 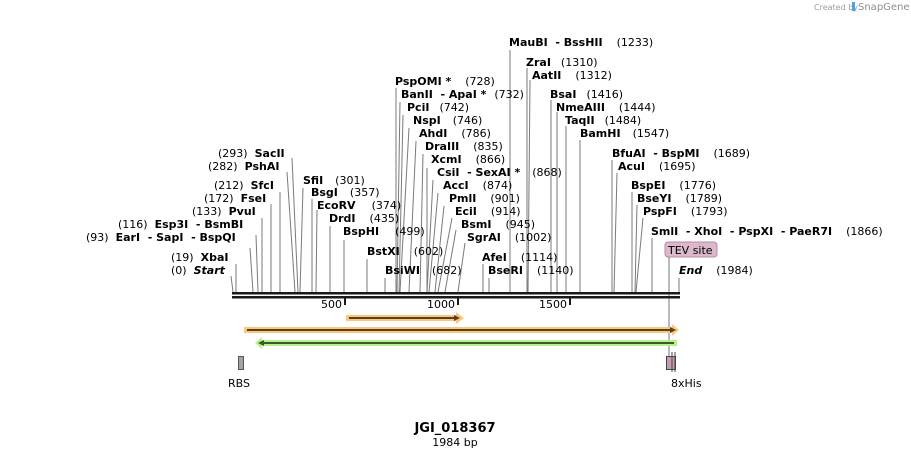 I want to click on site-taqii: TaqII (1484), so click(x=603, y=120).